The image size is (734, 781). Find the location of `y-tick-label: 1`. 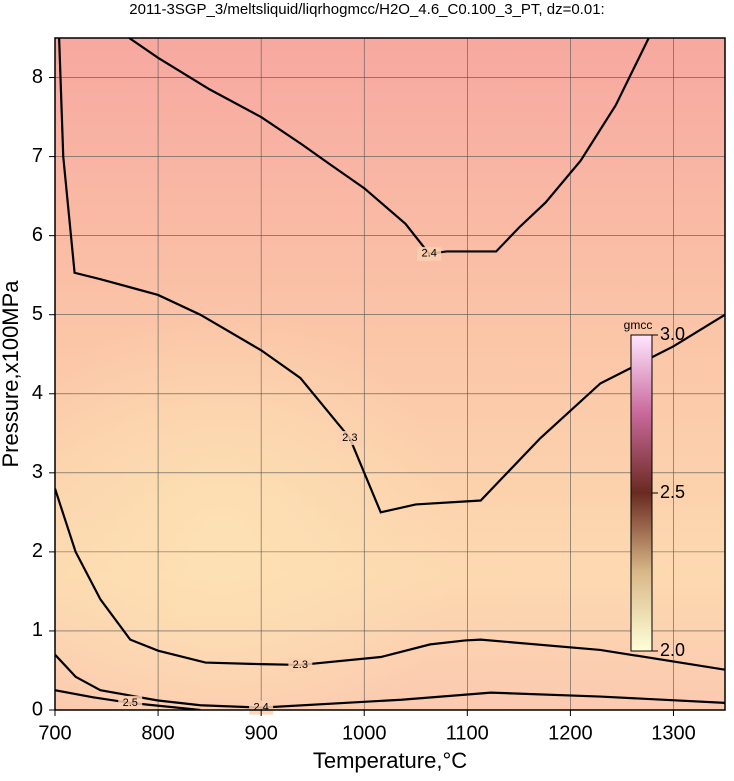

y-tick-label: 1 is located at coordinates (37, 630).